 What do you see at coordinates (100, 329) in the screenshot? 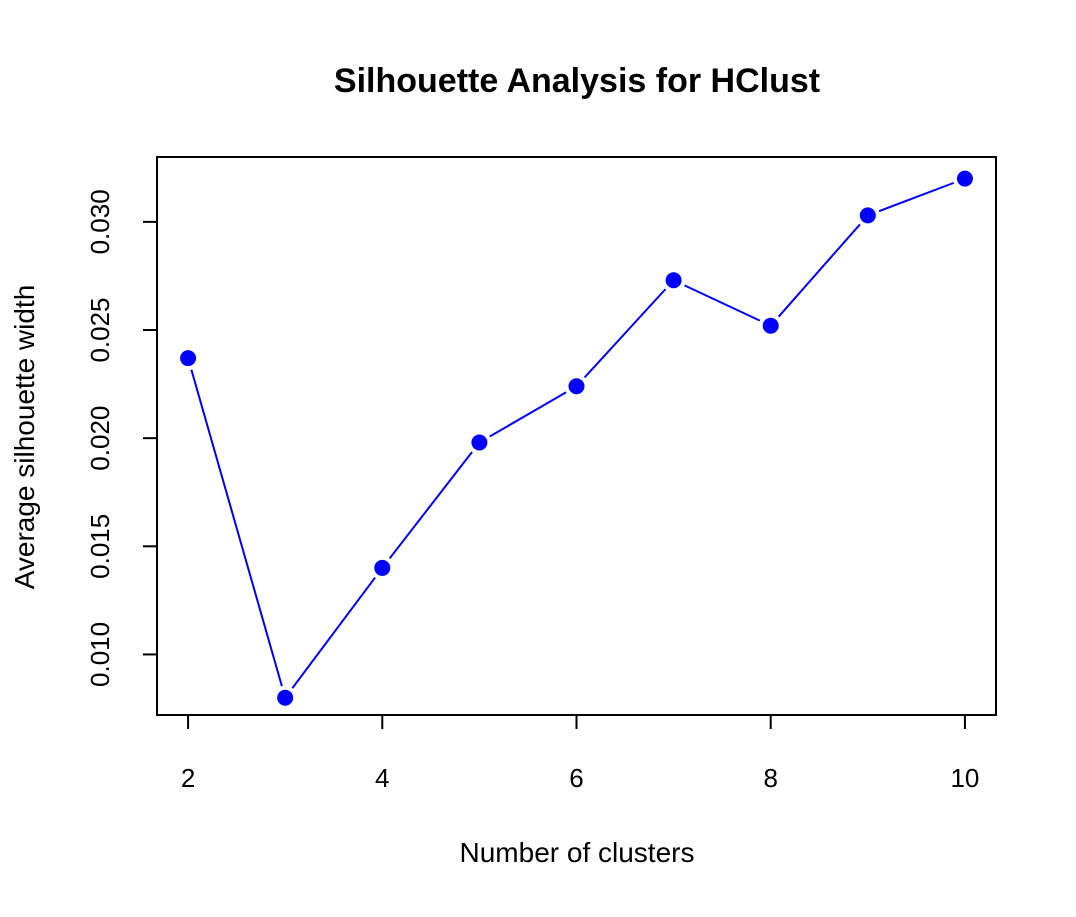
I see `y-tick-label: 0.025` at bounding box center [100, 329].